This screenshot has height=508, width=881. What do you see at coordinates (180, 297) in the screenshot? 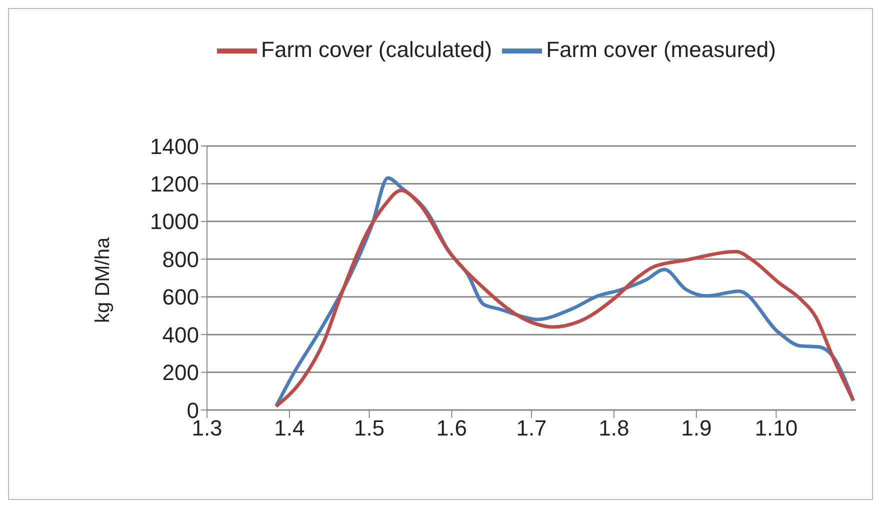
I see `y-tick-label: 600` at bounding box center [180, 297].